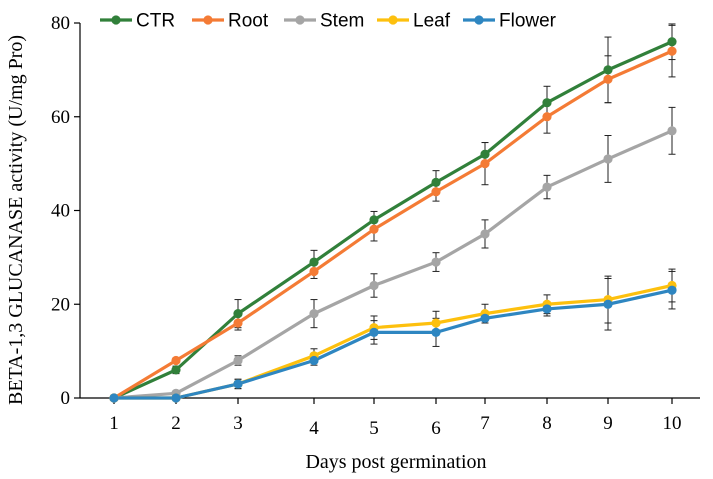 The width and height of the screenshot is (713, 479). What do you see at coordinates (60, 304) in the screenshot?
I see `y-tick-label: 20` at bounding box center [60, 304].